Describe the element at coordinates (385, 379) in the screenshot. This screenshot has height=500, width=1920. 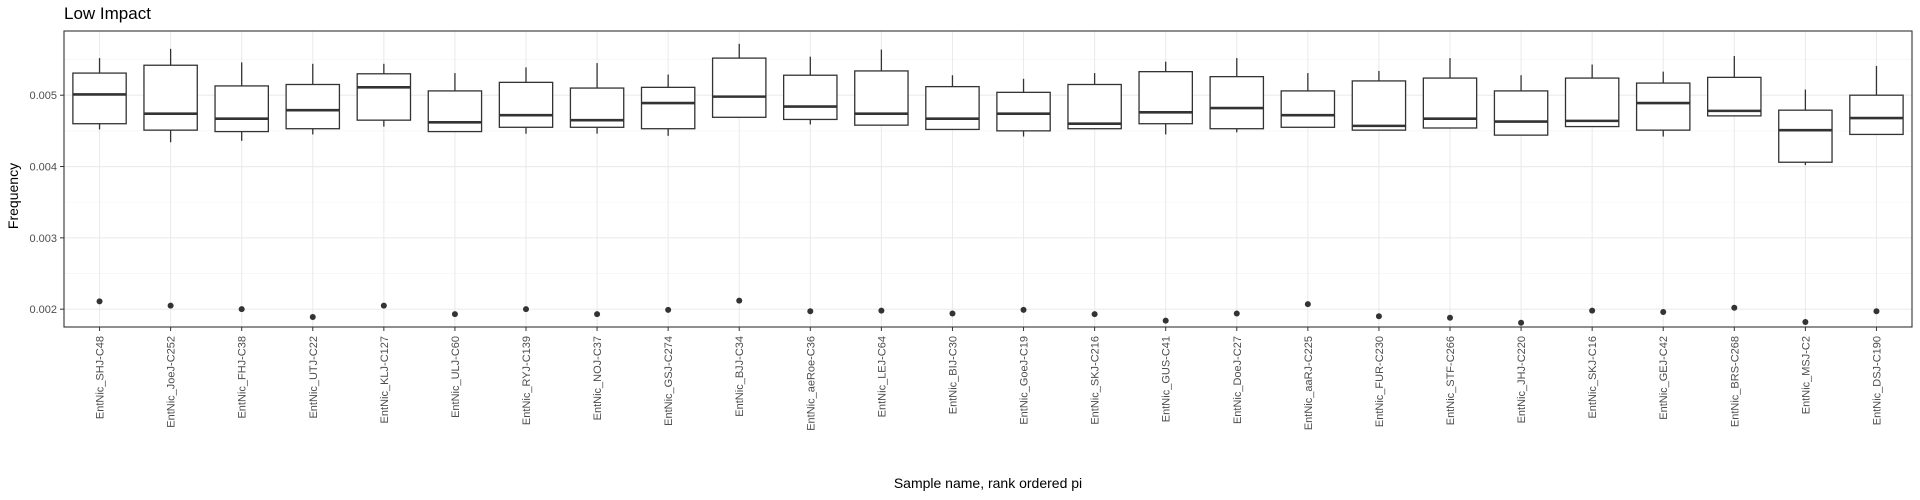
I see `x-tick-label: EntNic_KLJ-C127` at that location.